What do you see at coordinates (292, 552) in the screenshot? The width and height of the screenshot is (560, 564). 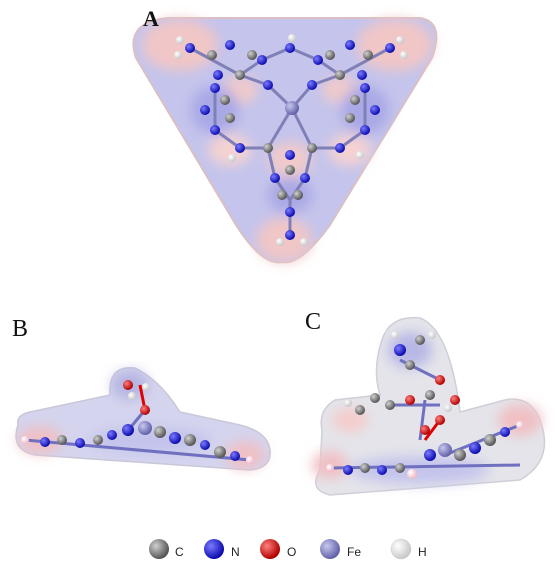 I see `legend-label-o: O` at bounding box center [292, 552].